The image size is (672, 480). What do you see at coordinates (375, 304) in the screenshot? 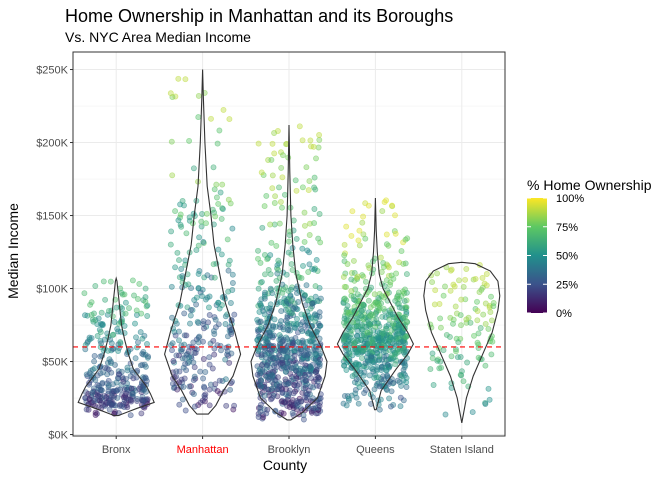
I see `violin-outline-queens` at bounding box center [375, 304].